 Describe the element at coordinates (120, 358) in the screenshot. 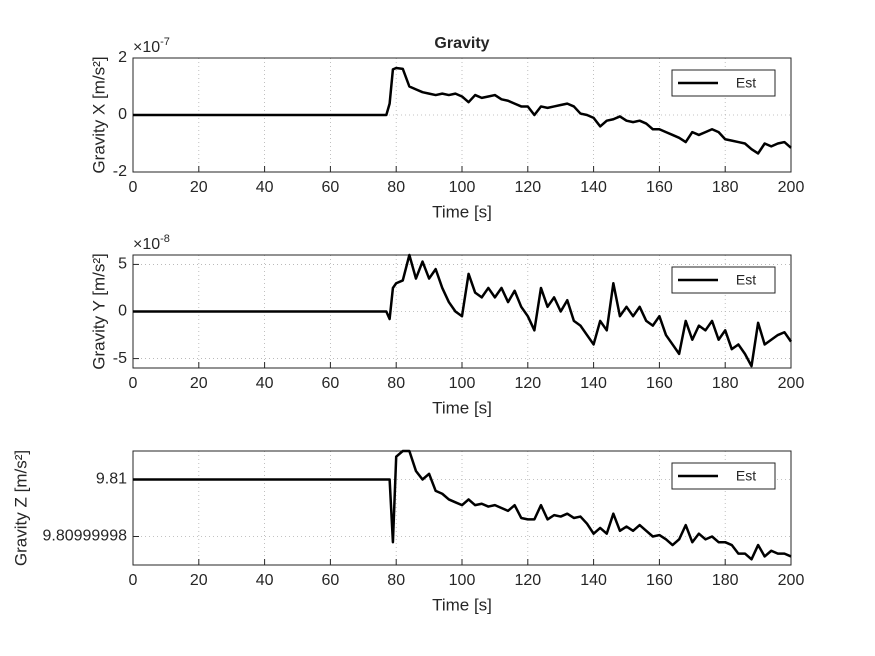

I see `y-tick-label: -5` at that location.